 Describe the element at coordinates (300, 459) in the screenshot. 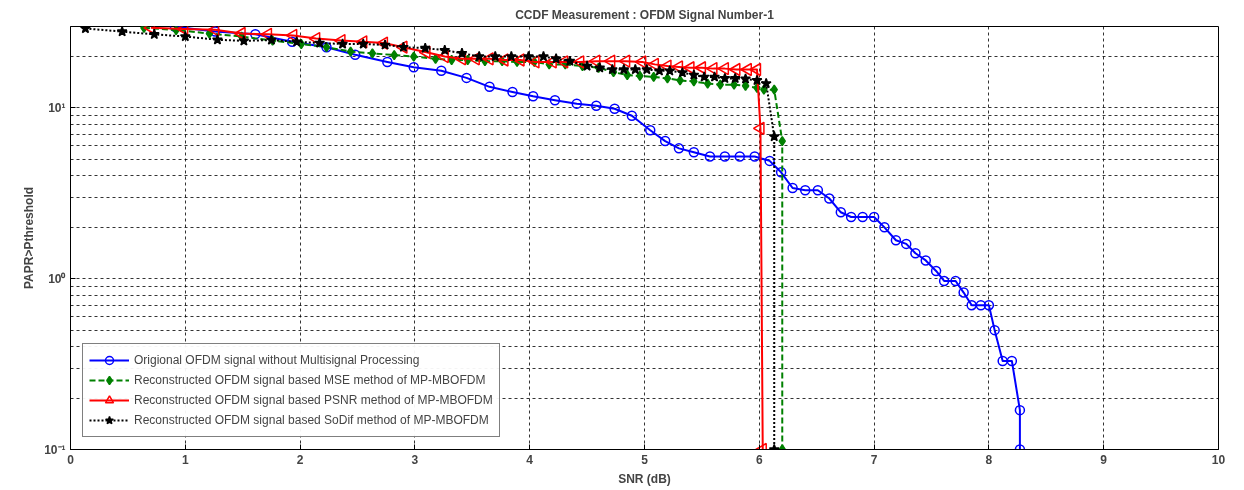

I see `x-tick-label: 2` at that location.